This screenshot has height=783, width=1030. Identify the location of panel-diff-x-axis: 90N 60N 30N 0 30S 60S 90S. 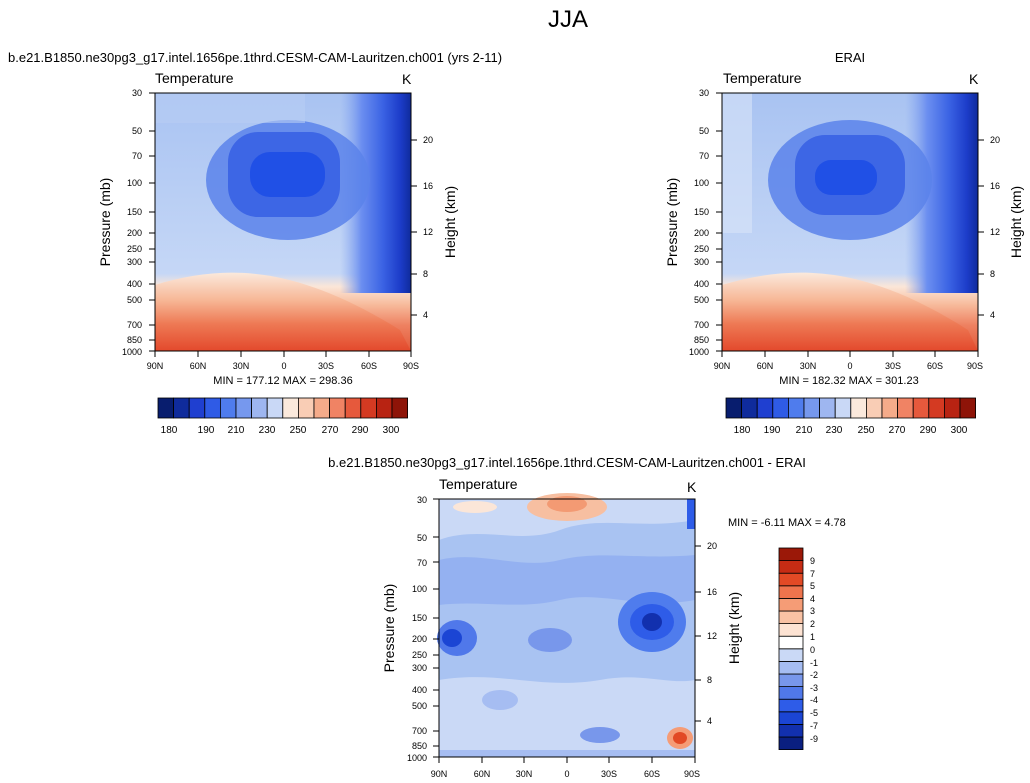
(565, 768).